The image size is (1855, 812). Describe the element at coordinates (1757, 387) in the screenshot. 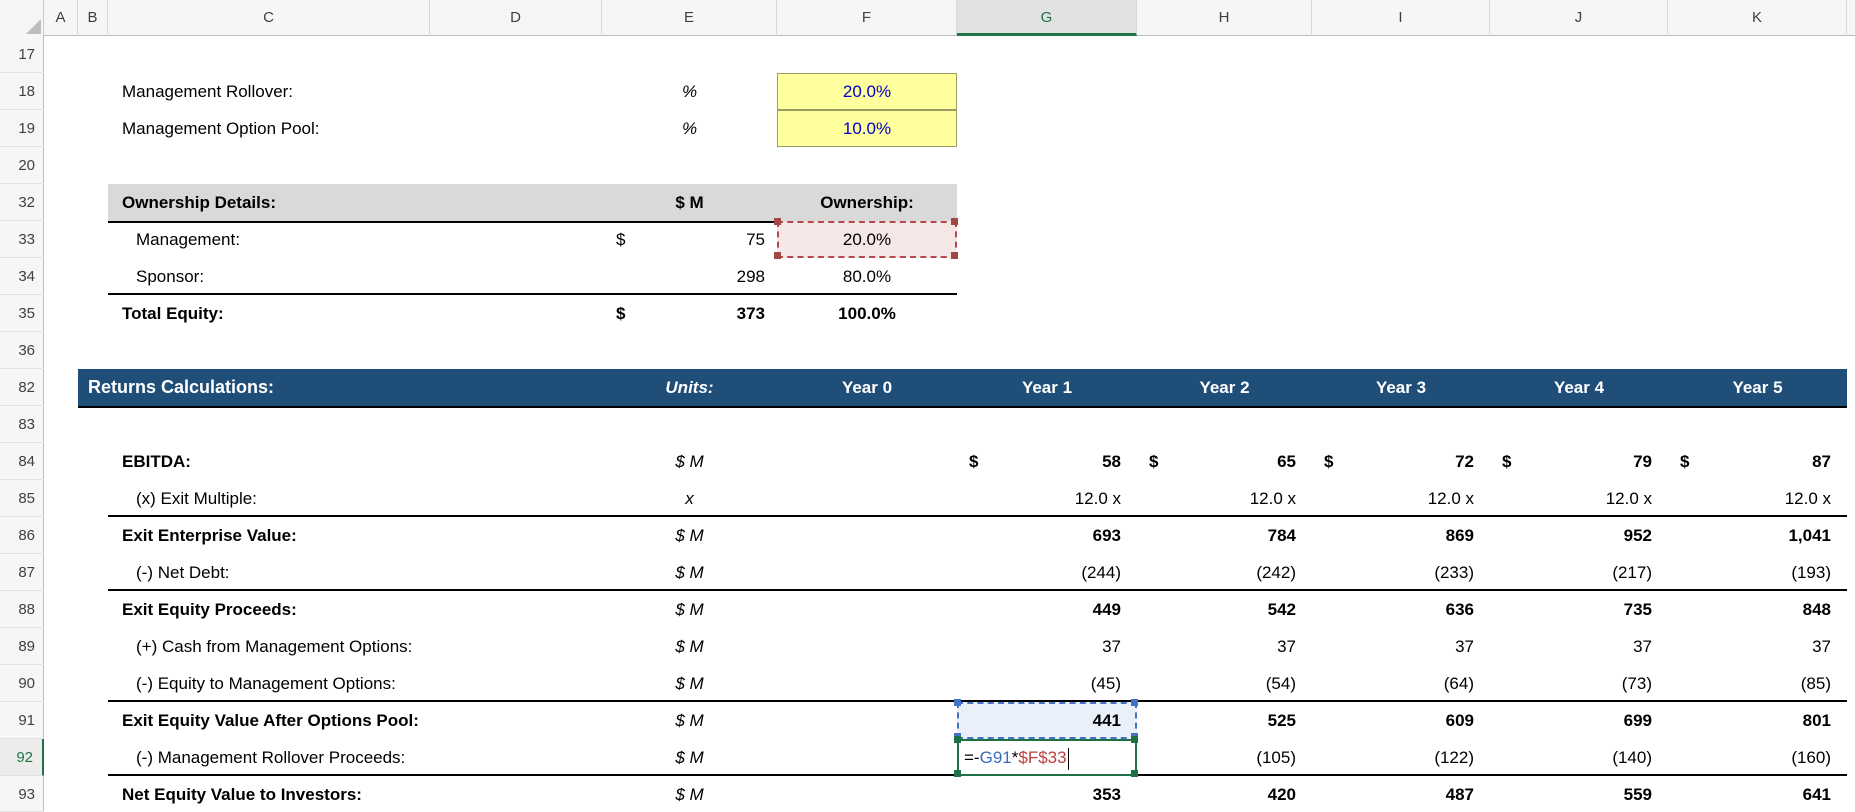

I see `cell-K82-year5: Year 5` at that location.